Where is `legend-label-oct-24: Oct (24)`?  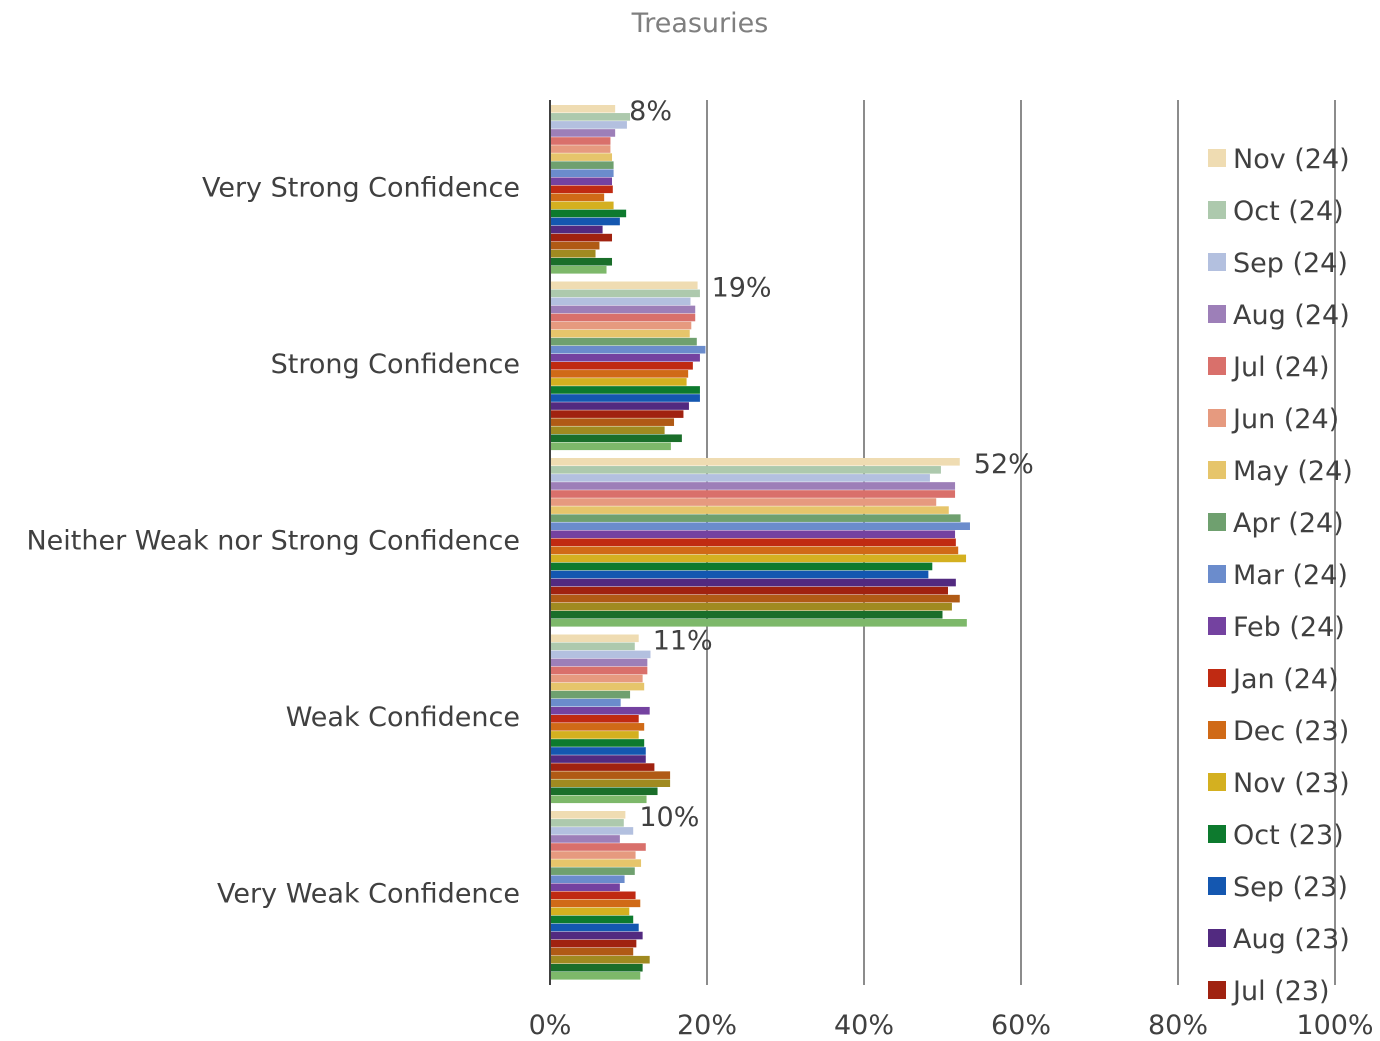 legend-label-oct-24: Oct (24) is located at coordinates (1288, 211).